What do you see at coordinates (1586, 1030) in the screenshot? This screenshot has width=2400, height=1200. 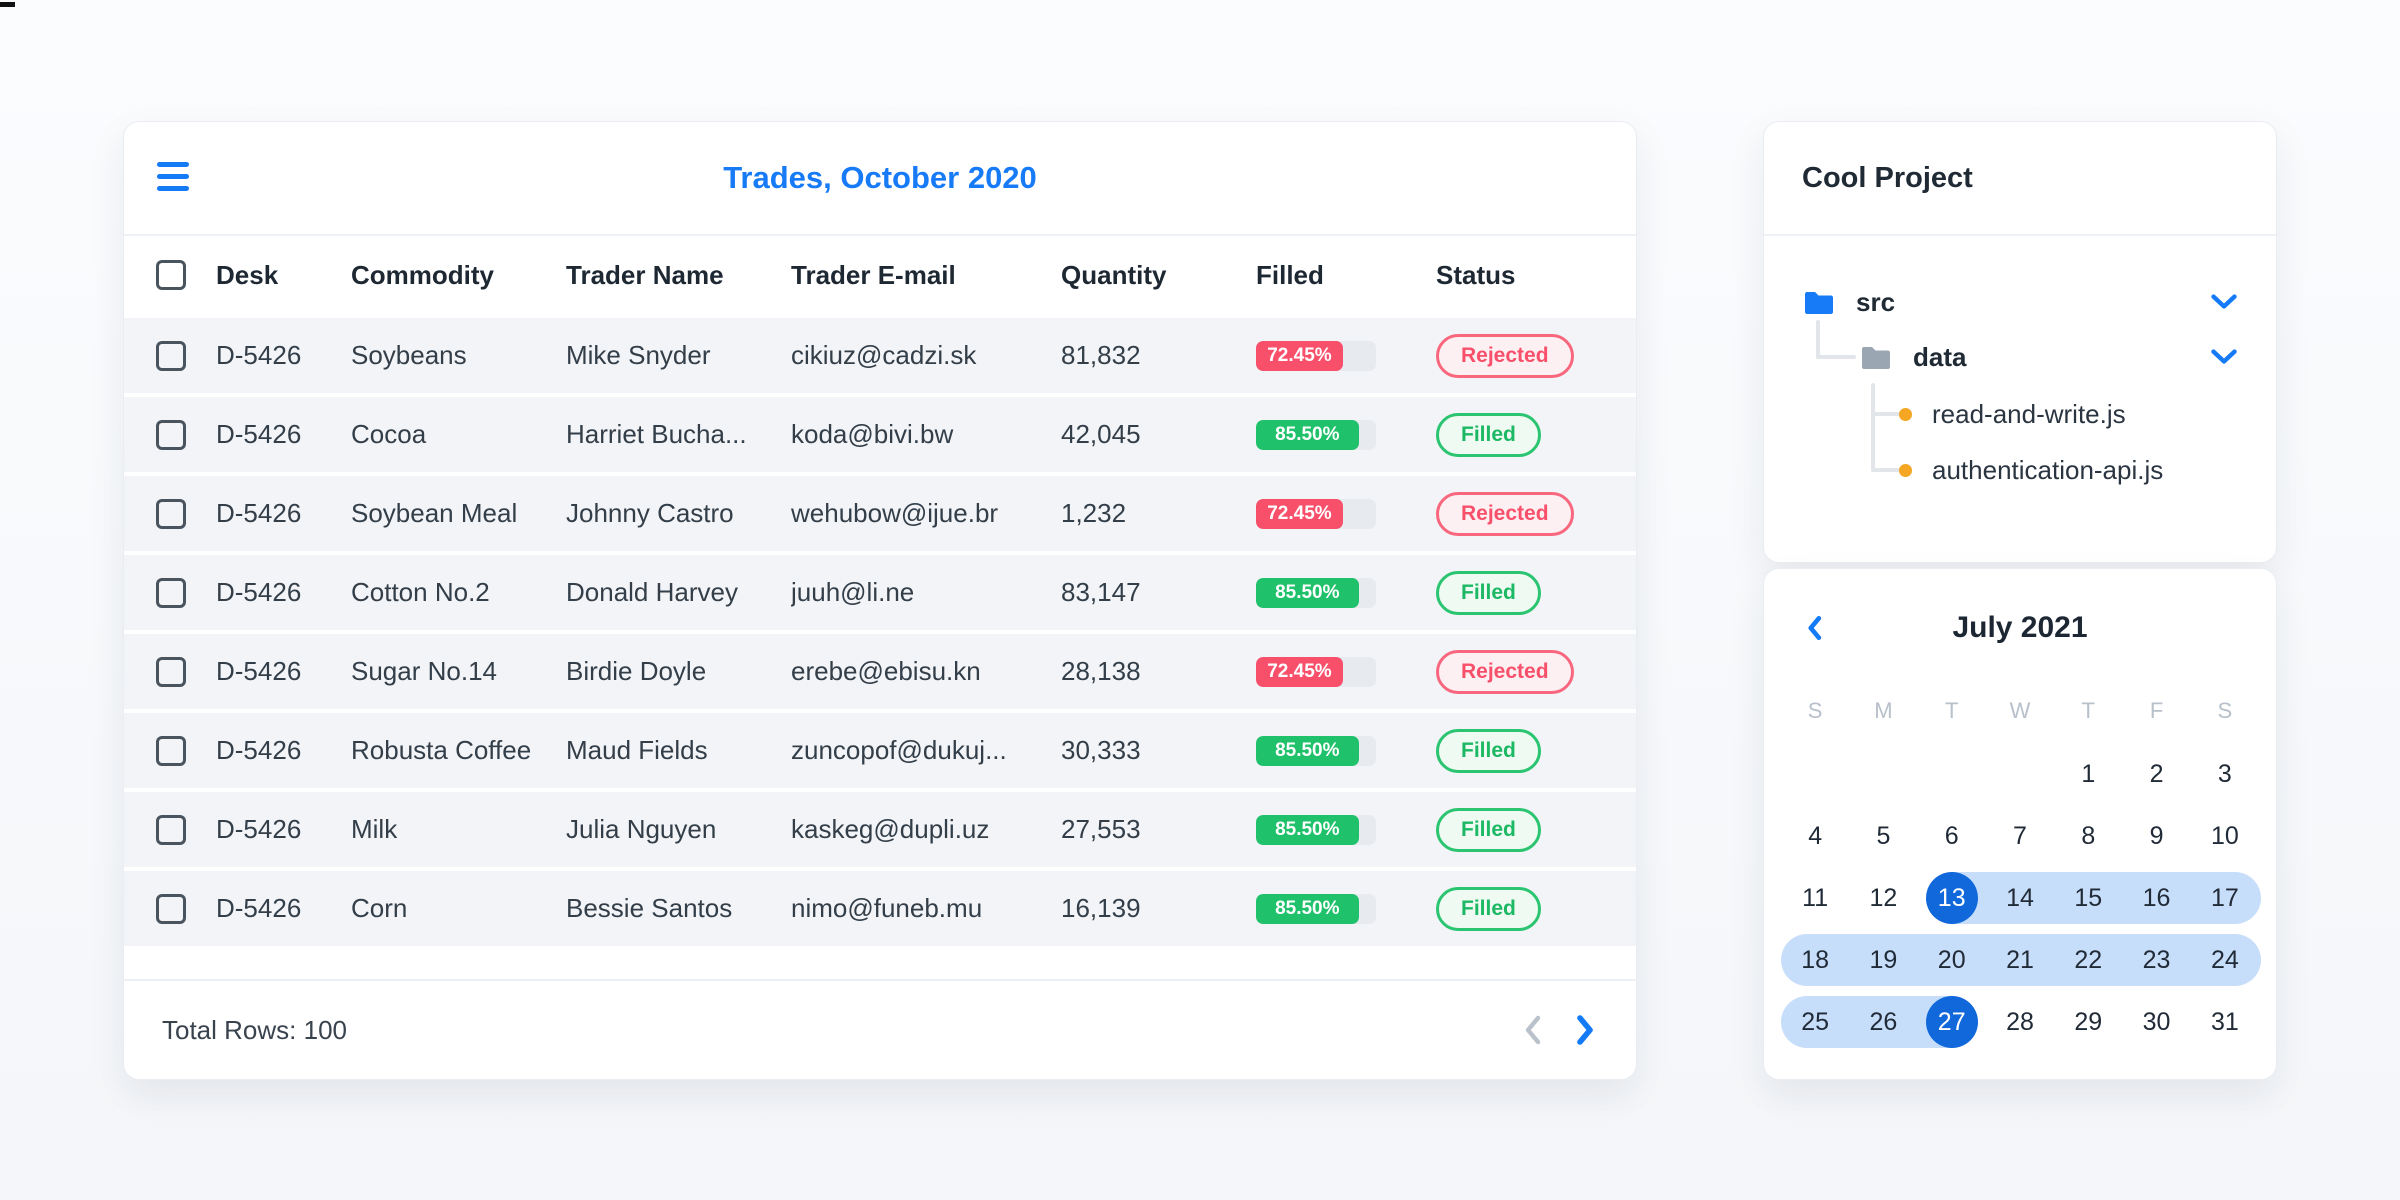 I see `next-page-icon` at bounding box center [1586, 1030].